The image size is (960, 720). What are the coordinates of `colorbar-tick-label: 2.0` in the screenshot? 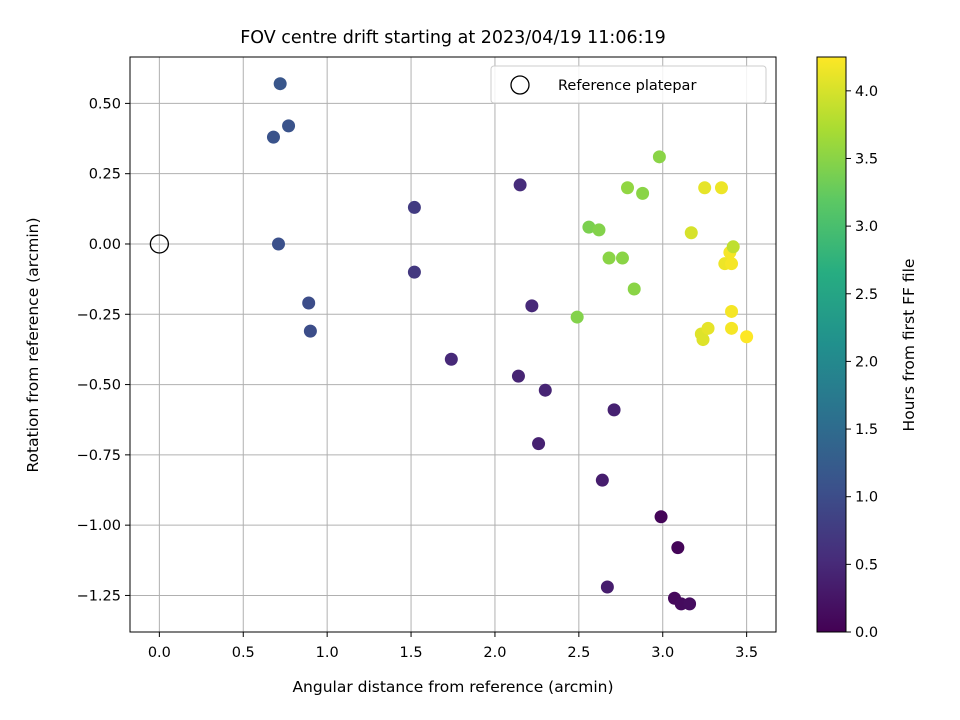 It's located at (866, 362).